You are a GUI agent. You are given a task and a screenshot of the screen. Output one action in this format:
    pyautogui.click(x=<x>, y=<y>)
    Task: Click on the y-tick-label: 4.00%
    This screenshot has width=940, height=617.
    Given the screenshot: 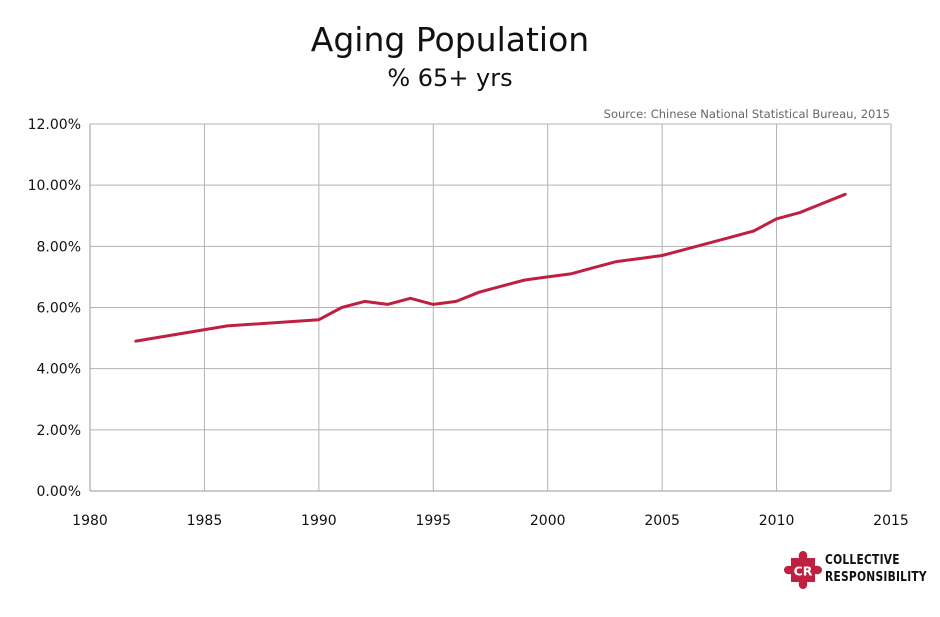 What is the action you would take?
    pyautogui.click(x=59, y=370)
    